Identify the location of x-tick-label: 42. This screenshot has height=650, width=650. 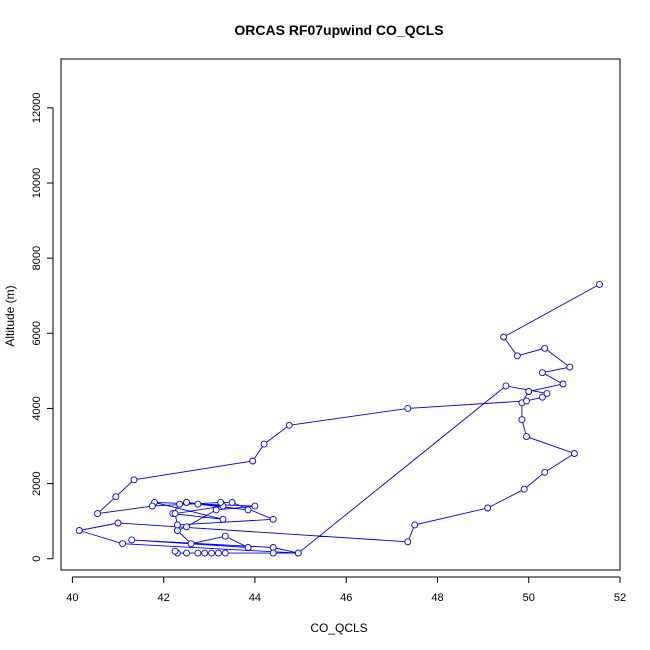
(164, 598).